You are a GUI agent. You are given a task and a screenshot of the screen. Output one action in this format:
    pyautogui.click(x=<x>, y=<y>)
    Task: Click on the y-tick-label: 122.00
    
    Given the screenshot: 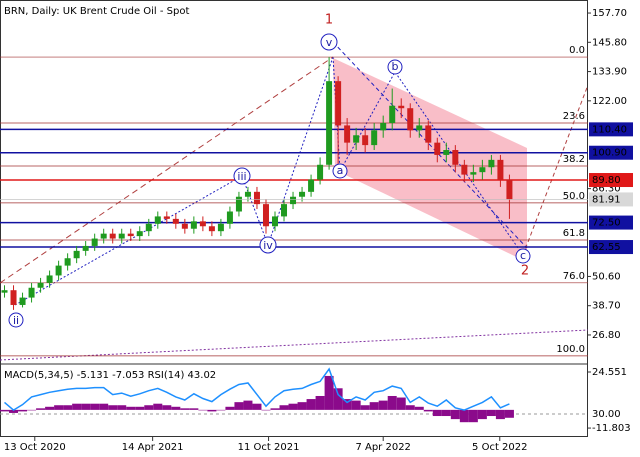 What is the action you would take?
    pyautogui.click(x=609, y=101)
    